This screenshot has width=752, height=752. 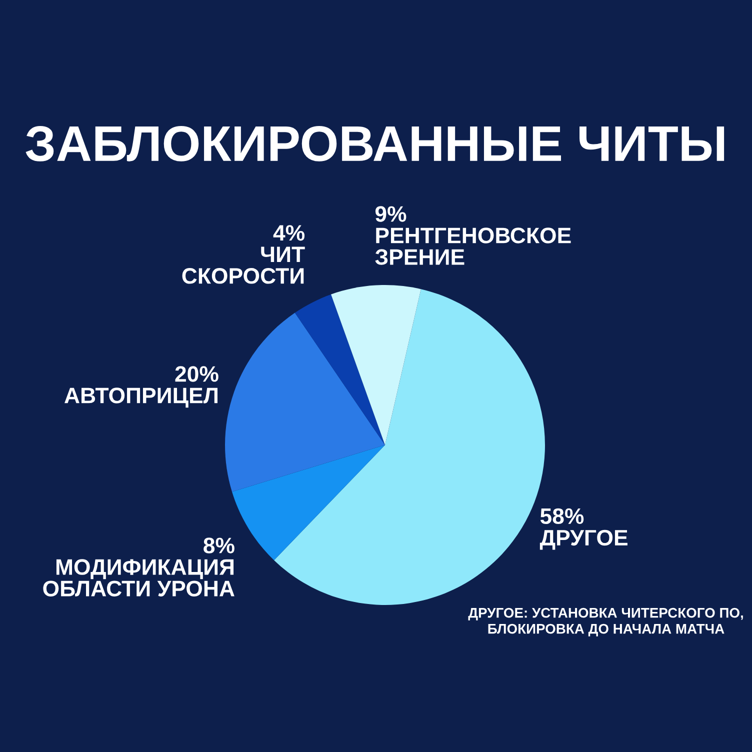 I want to click on slice-label: АВТОПРИЦЕЛ, so click(x=141, y=398).